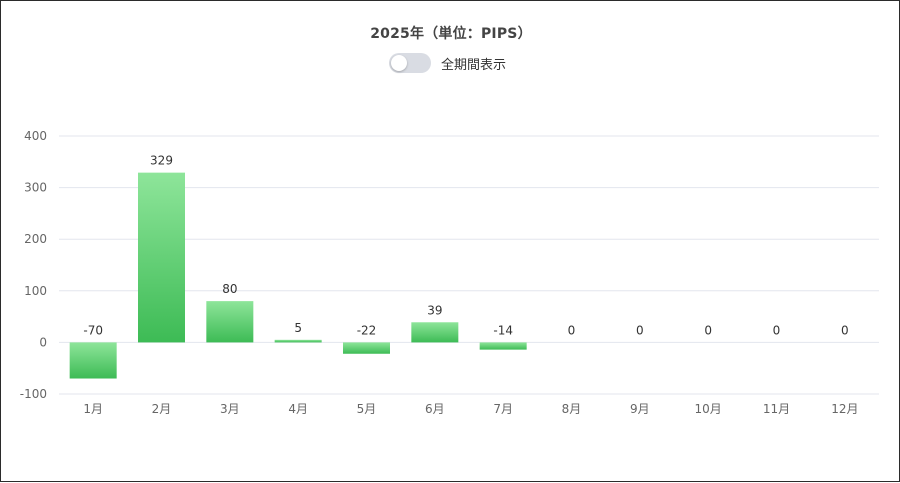 The width and height of the screenshot is (900, 483). I want to click on y-tick-label: 200, so click(35, 239).